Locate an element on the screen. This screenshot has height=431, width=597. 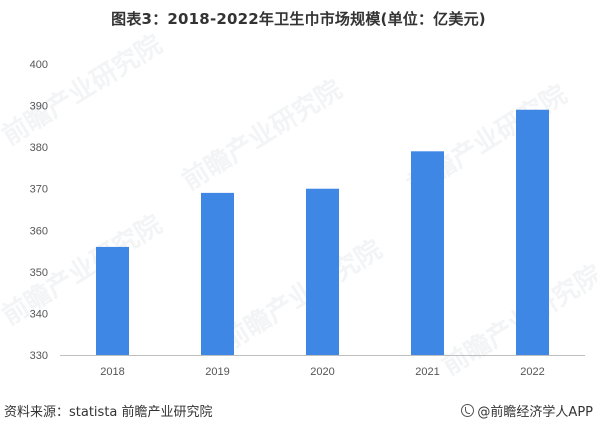
y-tick-label: 390 is located at coordinates (39, 107).